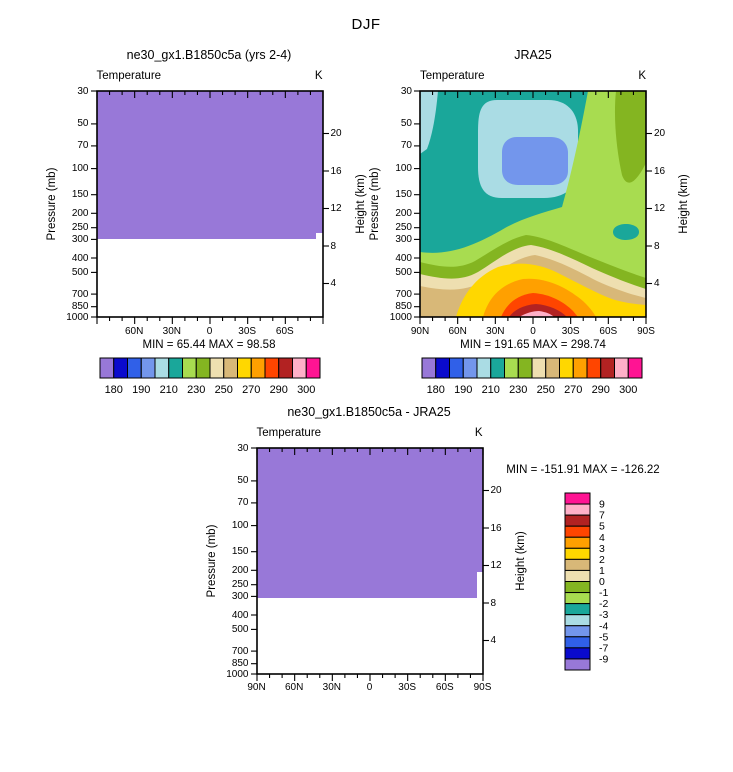 The image size is (733, 772). Describe the element at coordinates (603, 637) in the screenshot. I see `colorbar-tick-label: -5` at that location.